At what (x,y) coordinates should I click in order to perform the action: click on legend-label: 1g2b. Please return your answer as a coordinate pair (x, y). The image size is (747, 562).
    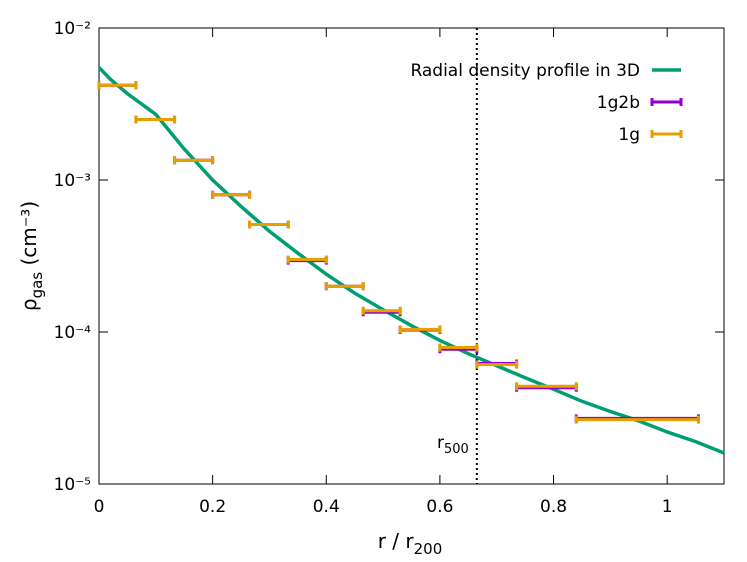
    Looking at the image, I should click on (618, 103).